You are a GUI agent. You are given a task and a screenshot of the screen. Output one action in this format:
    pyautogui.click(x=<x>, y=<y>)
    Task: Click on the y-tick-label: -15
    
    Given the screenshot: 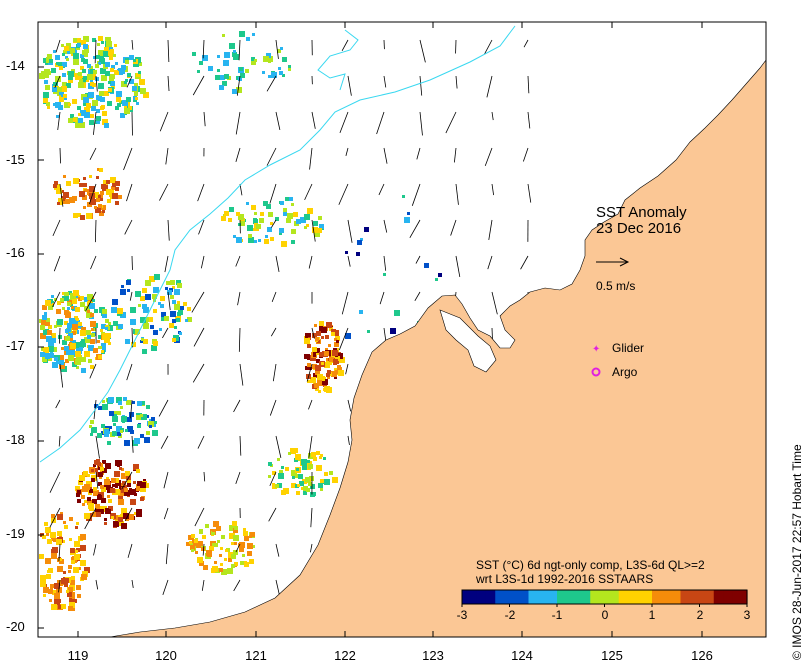 What is the action you would take?
    pyautogui.click(x=15, y=159)
    